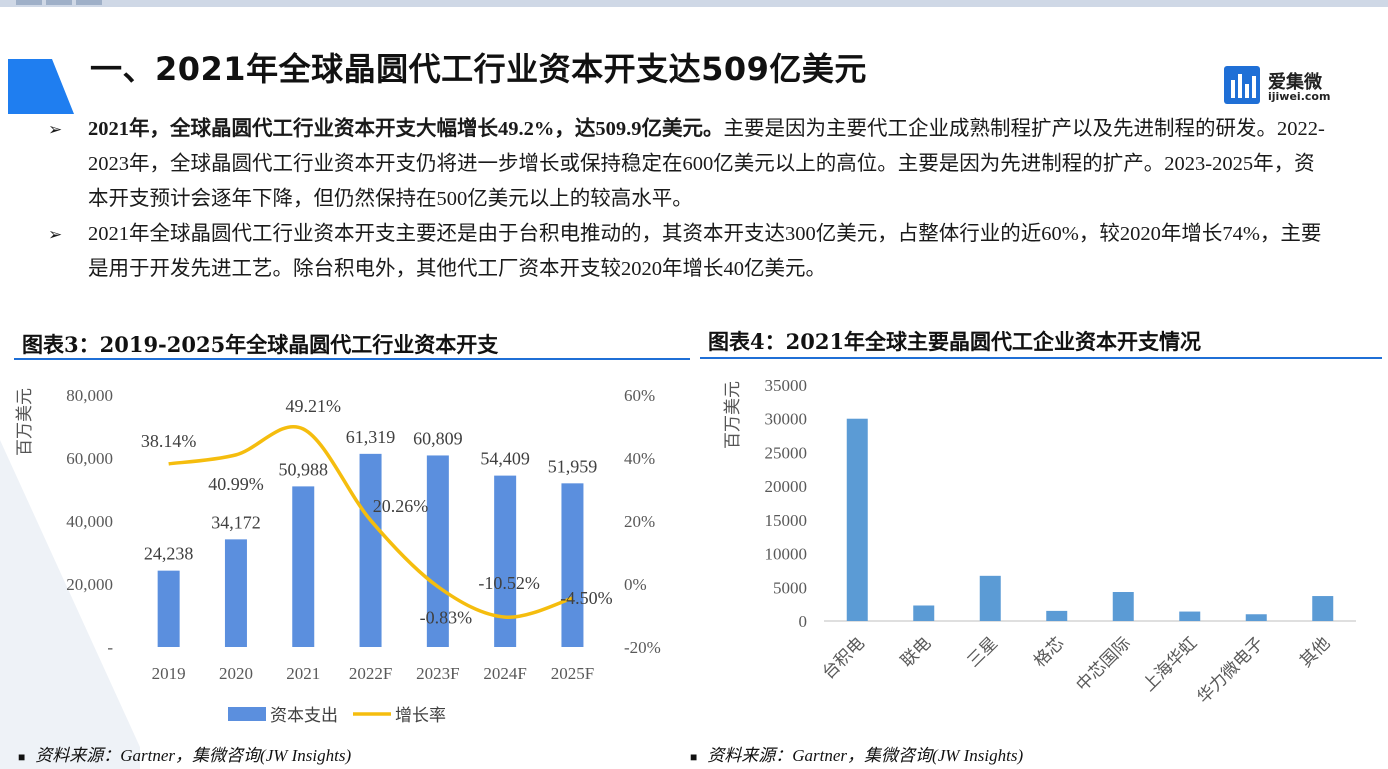 This screenshot has height=769, width=1388. What do you see at coordinates (303, 673) in the screenshot?
I see `x-tick-label: 2021` at bounding box center [303, 673].